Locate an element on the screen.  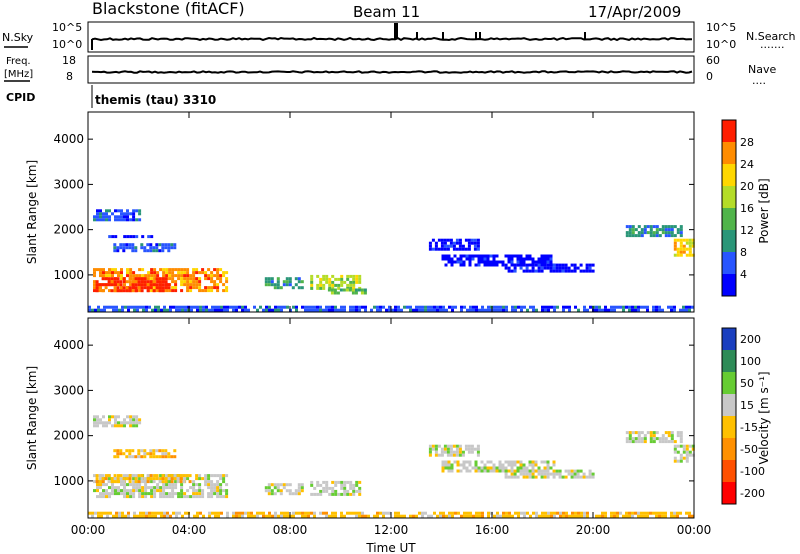
y-tick-label: 4000 is located at coordinates (68, 345).